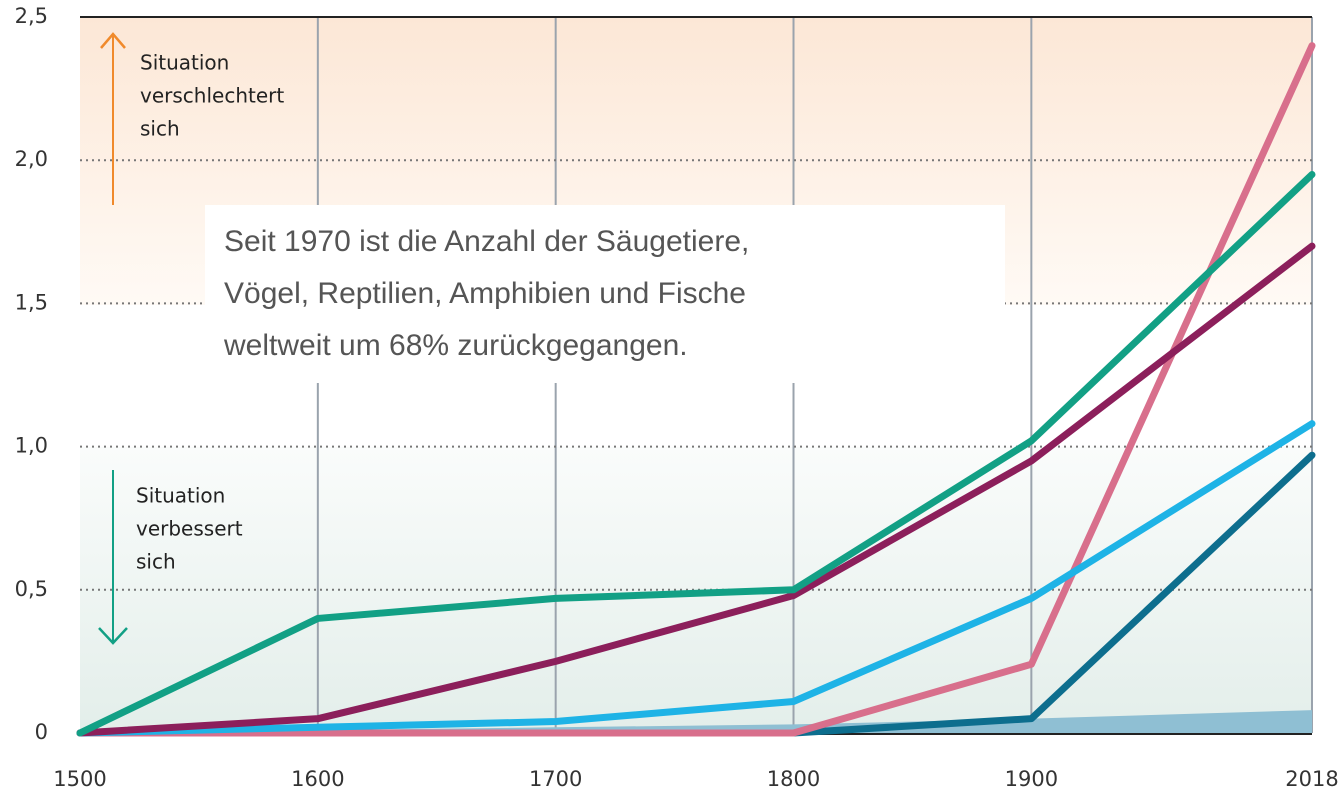 The width and height of the screenshot is (1342, 797). I want to click on annotation-line: verbessert, so click(189, 529).